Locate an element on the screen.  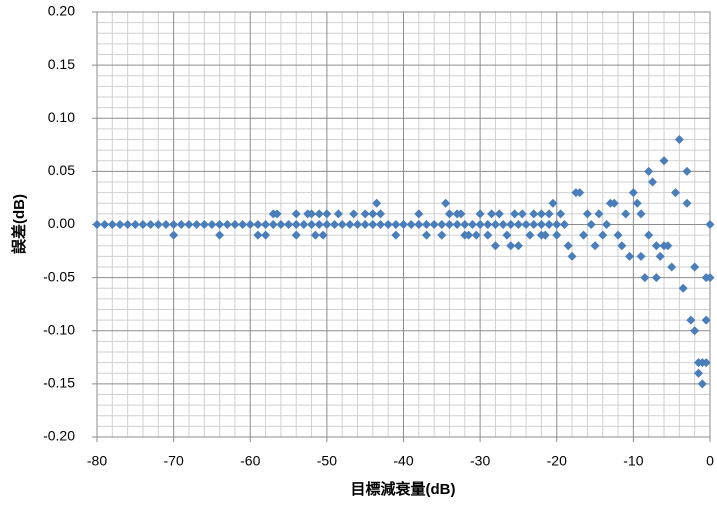
x-tick-label: 0 is located at coordinates (710, 461).